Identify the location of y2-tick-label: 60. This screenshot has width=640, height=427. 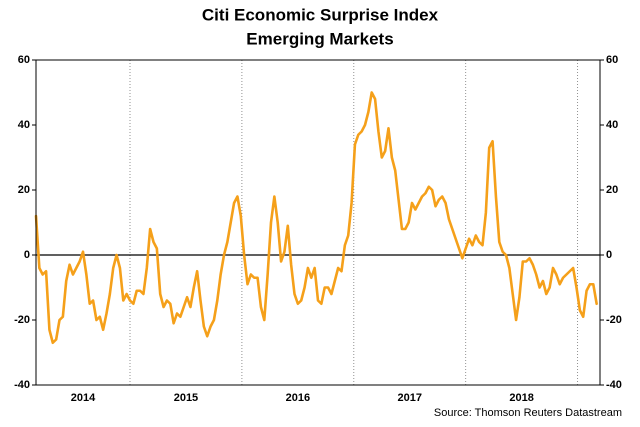
(612, 60).